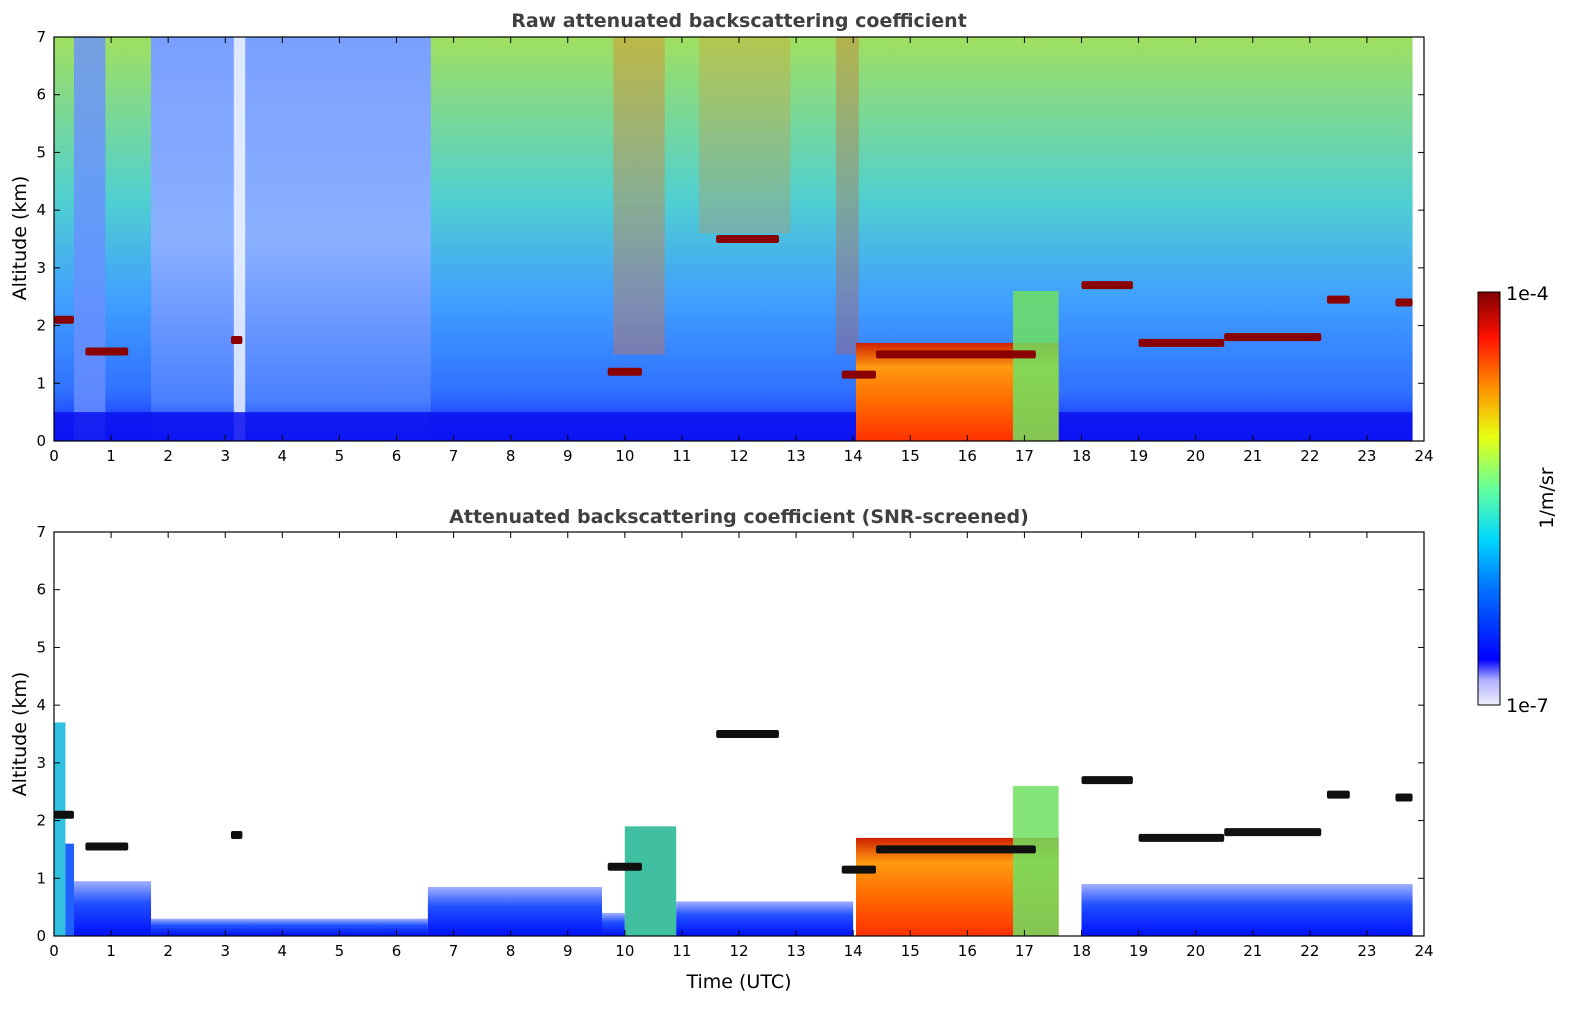 This screenshot has width=1595, height=1020. Describe the element at coordinates (1423, 456) in the screenshot. I see `x-tick-label: 24` at that location.